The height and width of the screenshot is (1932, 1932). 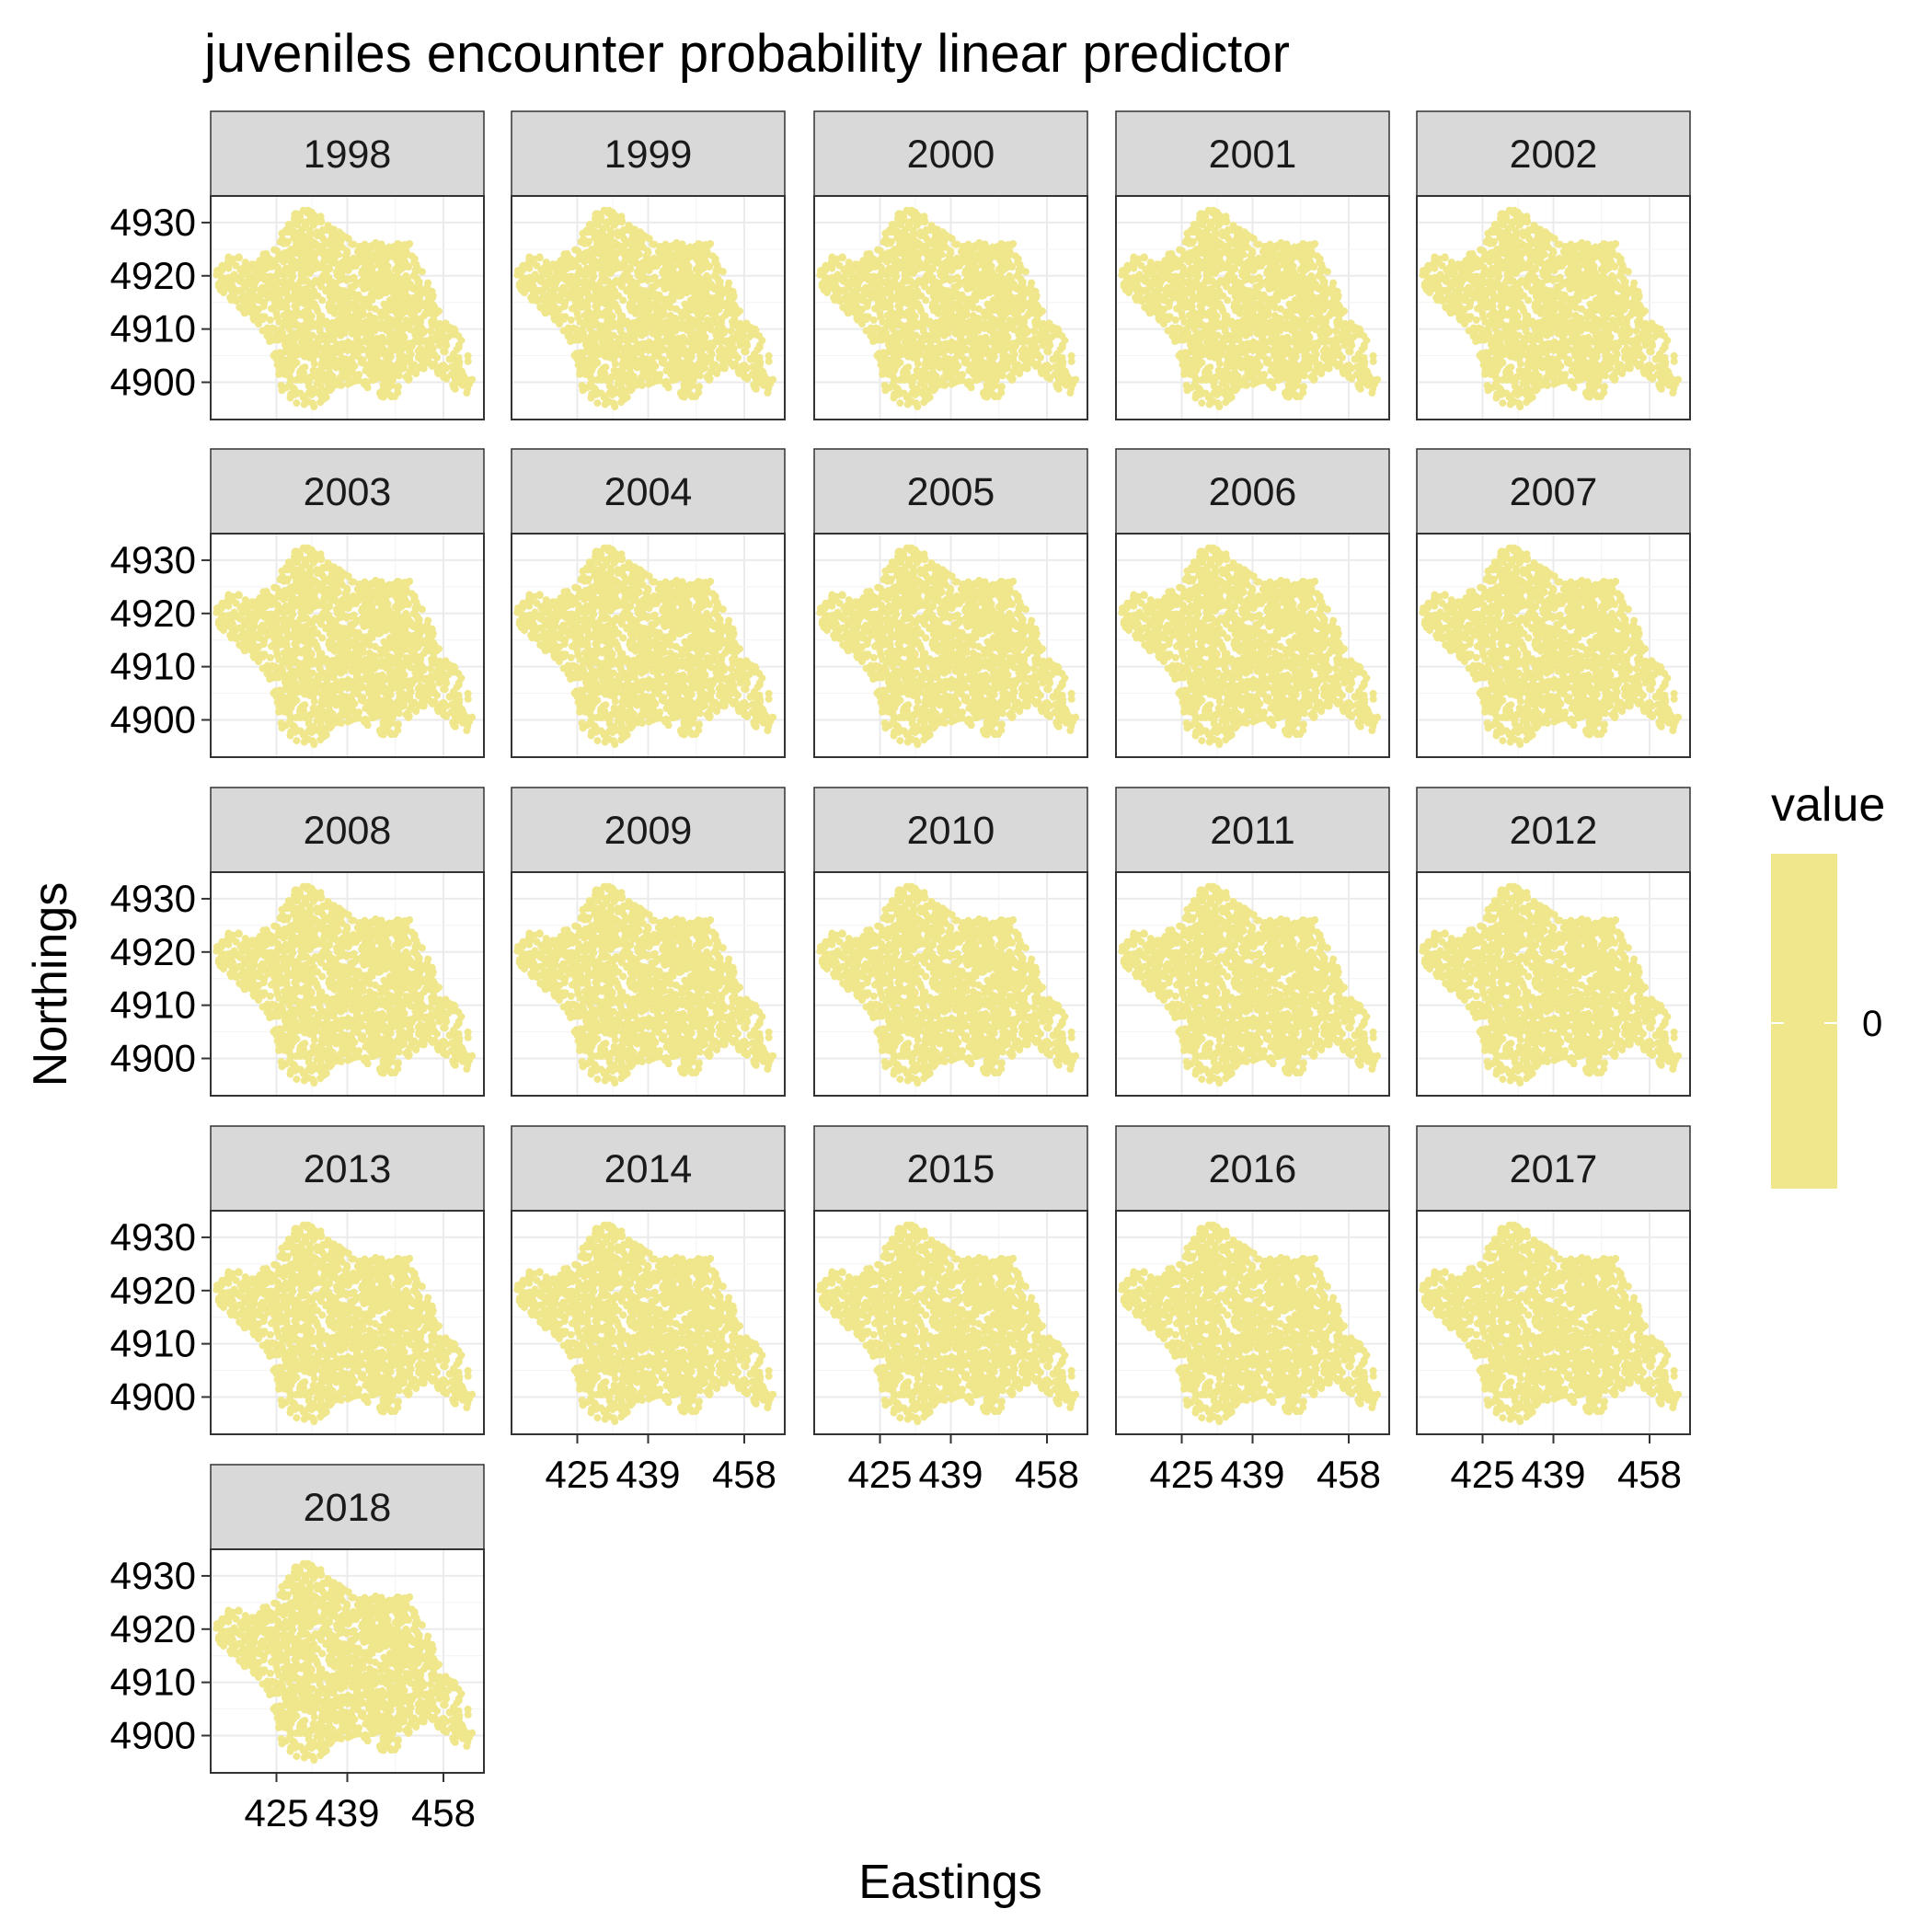 I want to click on y-tick-label: 4920, so click(x=153, y=275).